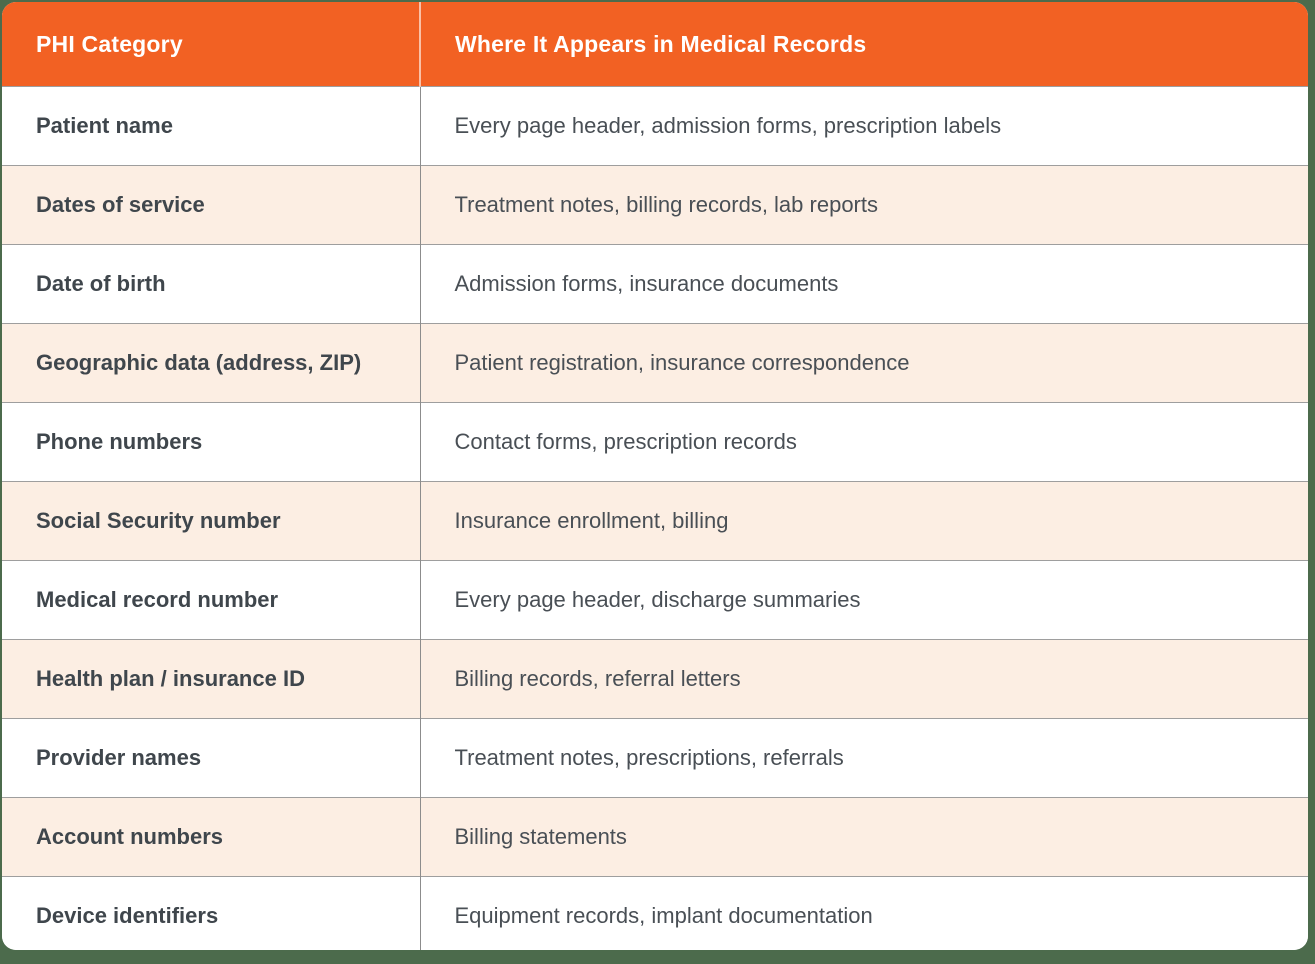  What do you see at coordinates (211, 442) in the screenshot?
I see `category-cell: Phone numbers` at bounding box center [211, 442].